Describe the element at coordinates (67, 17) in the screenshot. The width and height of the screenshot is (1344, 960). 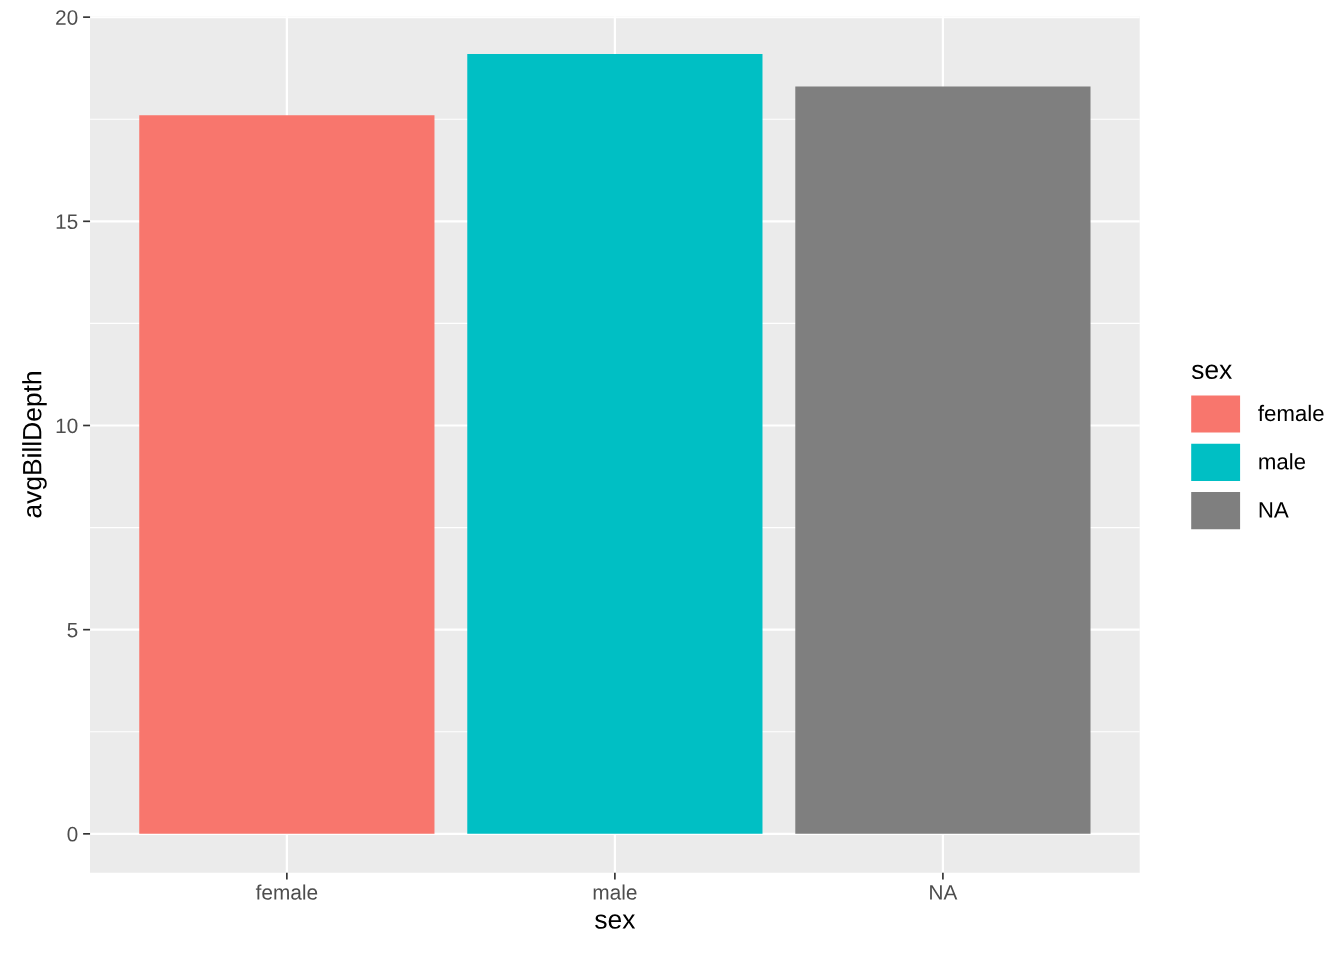
I see `y-tick-label: 20` at that location.